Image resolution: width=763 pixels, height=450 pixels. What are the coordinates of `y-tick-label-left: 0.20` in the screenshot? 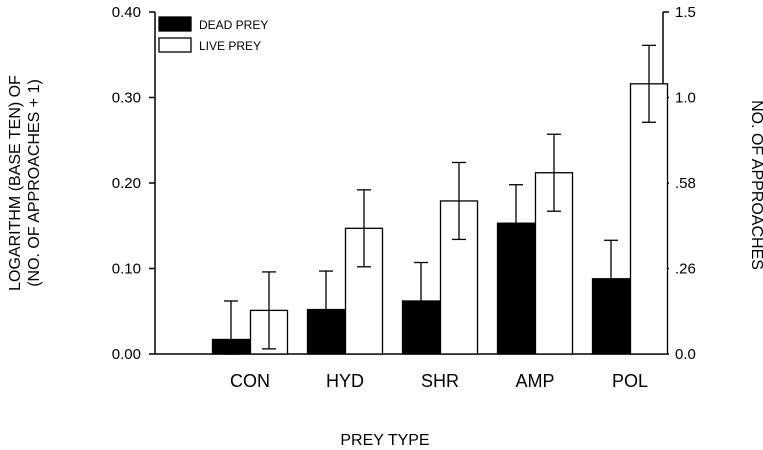 It's located at (126, 183).